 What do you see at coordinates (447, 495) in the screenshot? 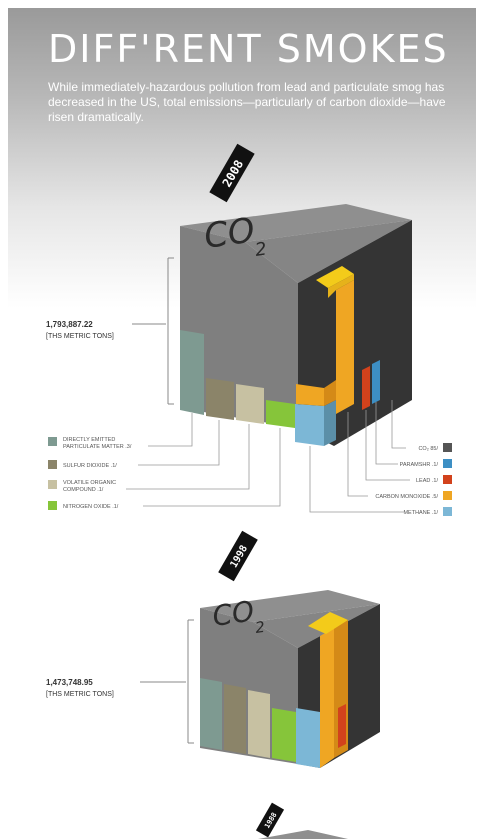
I see `legend-swatch-carbon-monoxide` at bounding box center [447, 495].